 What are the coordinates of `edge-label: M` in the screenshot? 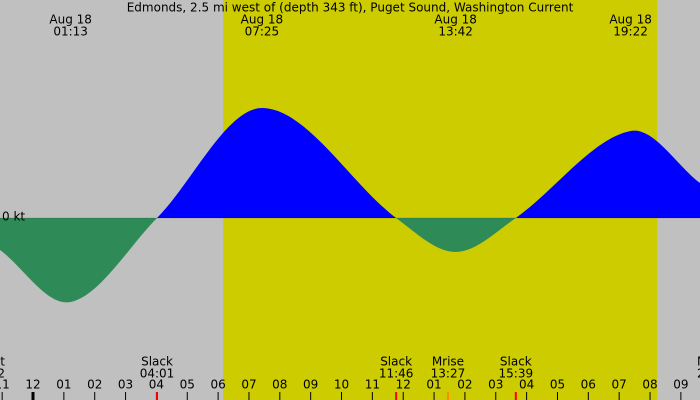 It's located at (698, 362).